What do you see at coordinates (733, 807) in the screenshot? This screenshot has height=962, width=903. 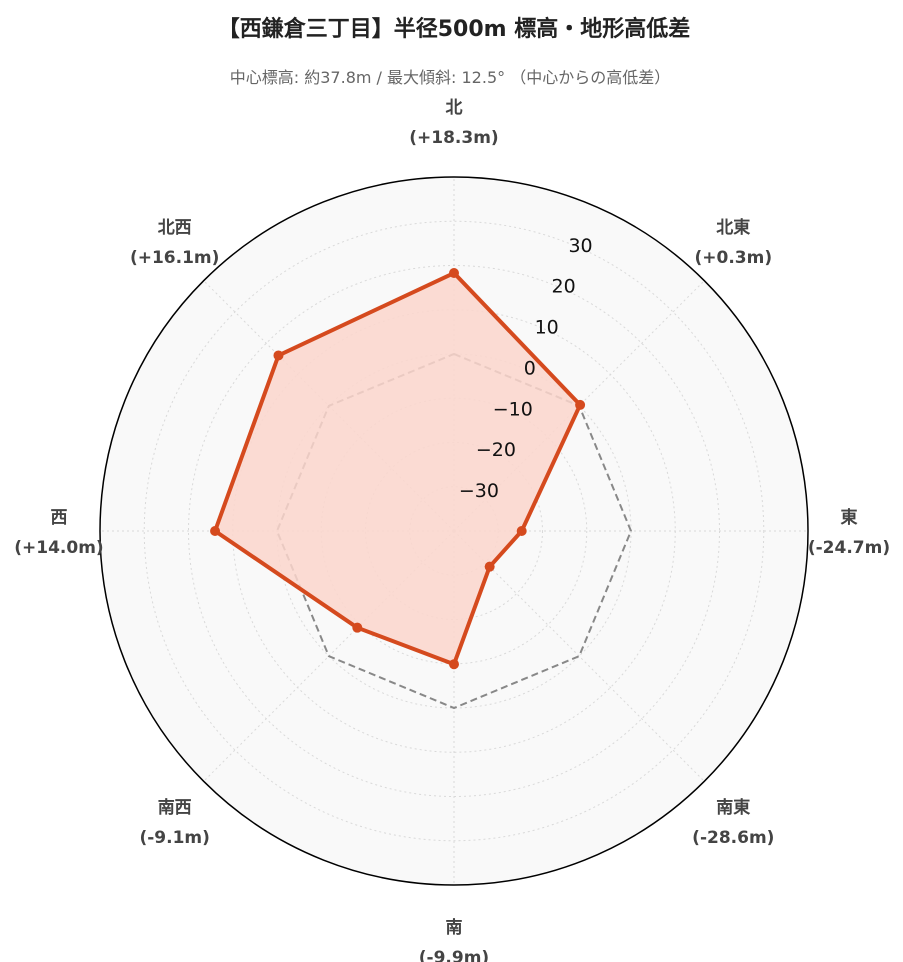 I see `direction-name: 南東` at bounding box center [733, 807].